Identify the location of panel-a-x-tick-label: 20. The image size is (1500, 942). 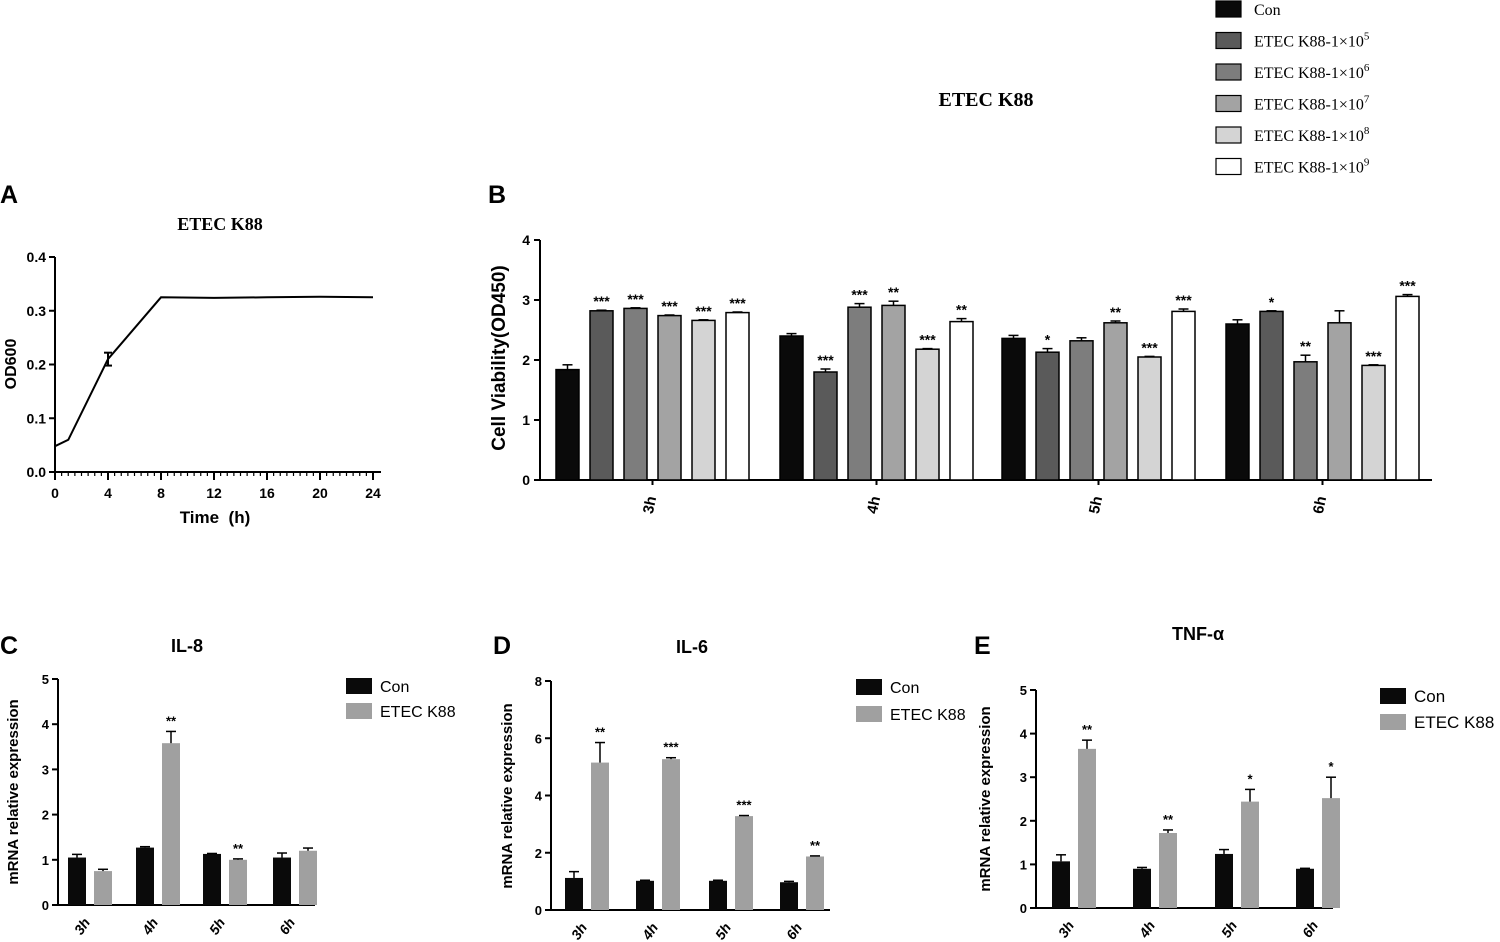
(320, 493).